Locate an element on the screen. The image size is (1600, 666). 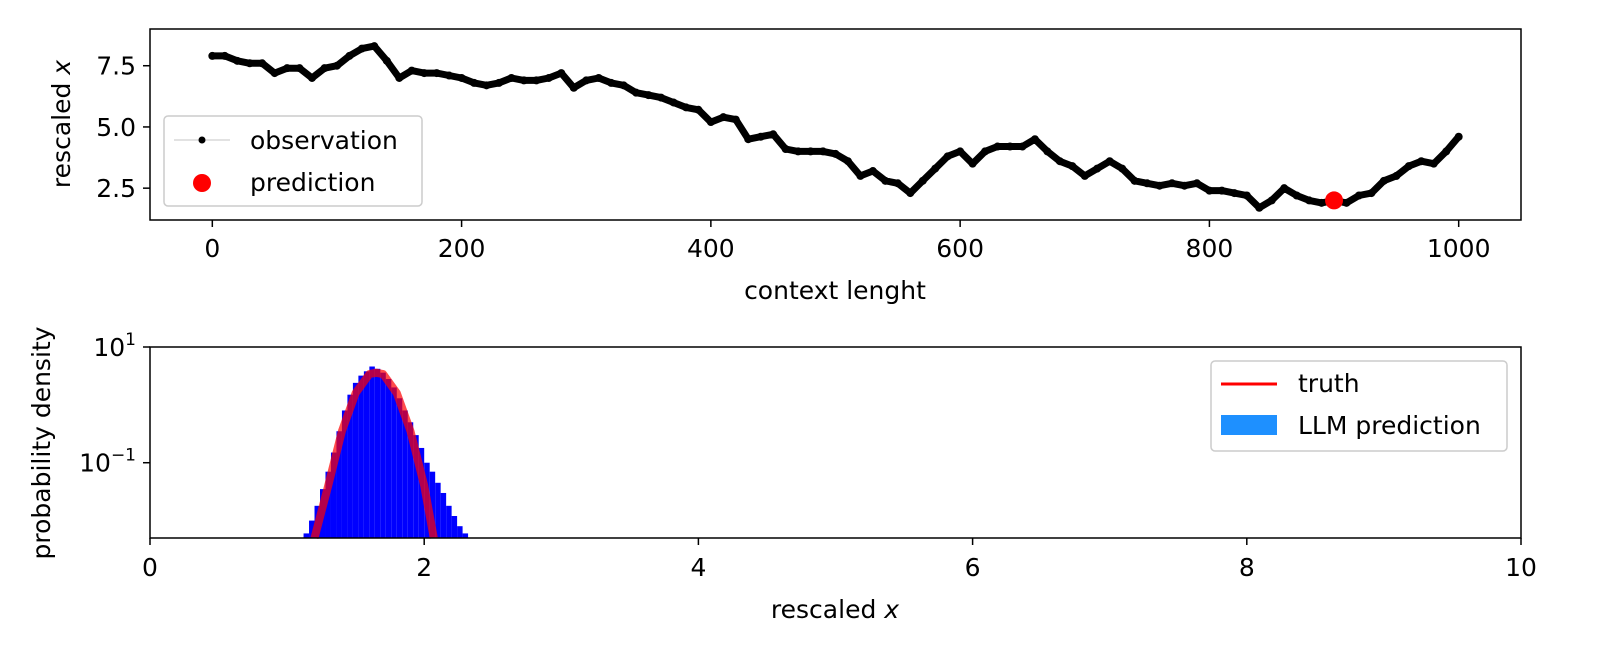
top-y-tick-label: 2.5 is located at coordinates (116, 188).